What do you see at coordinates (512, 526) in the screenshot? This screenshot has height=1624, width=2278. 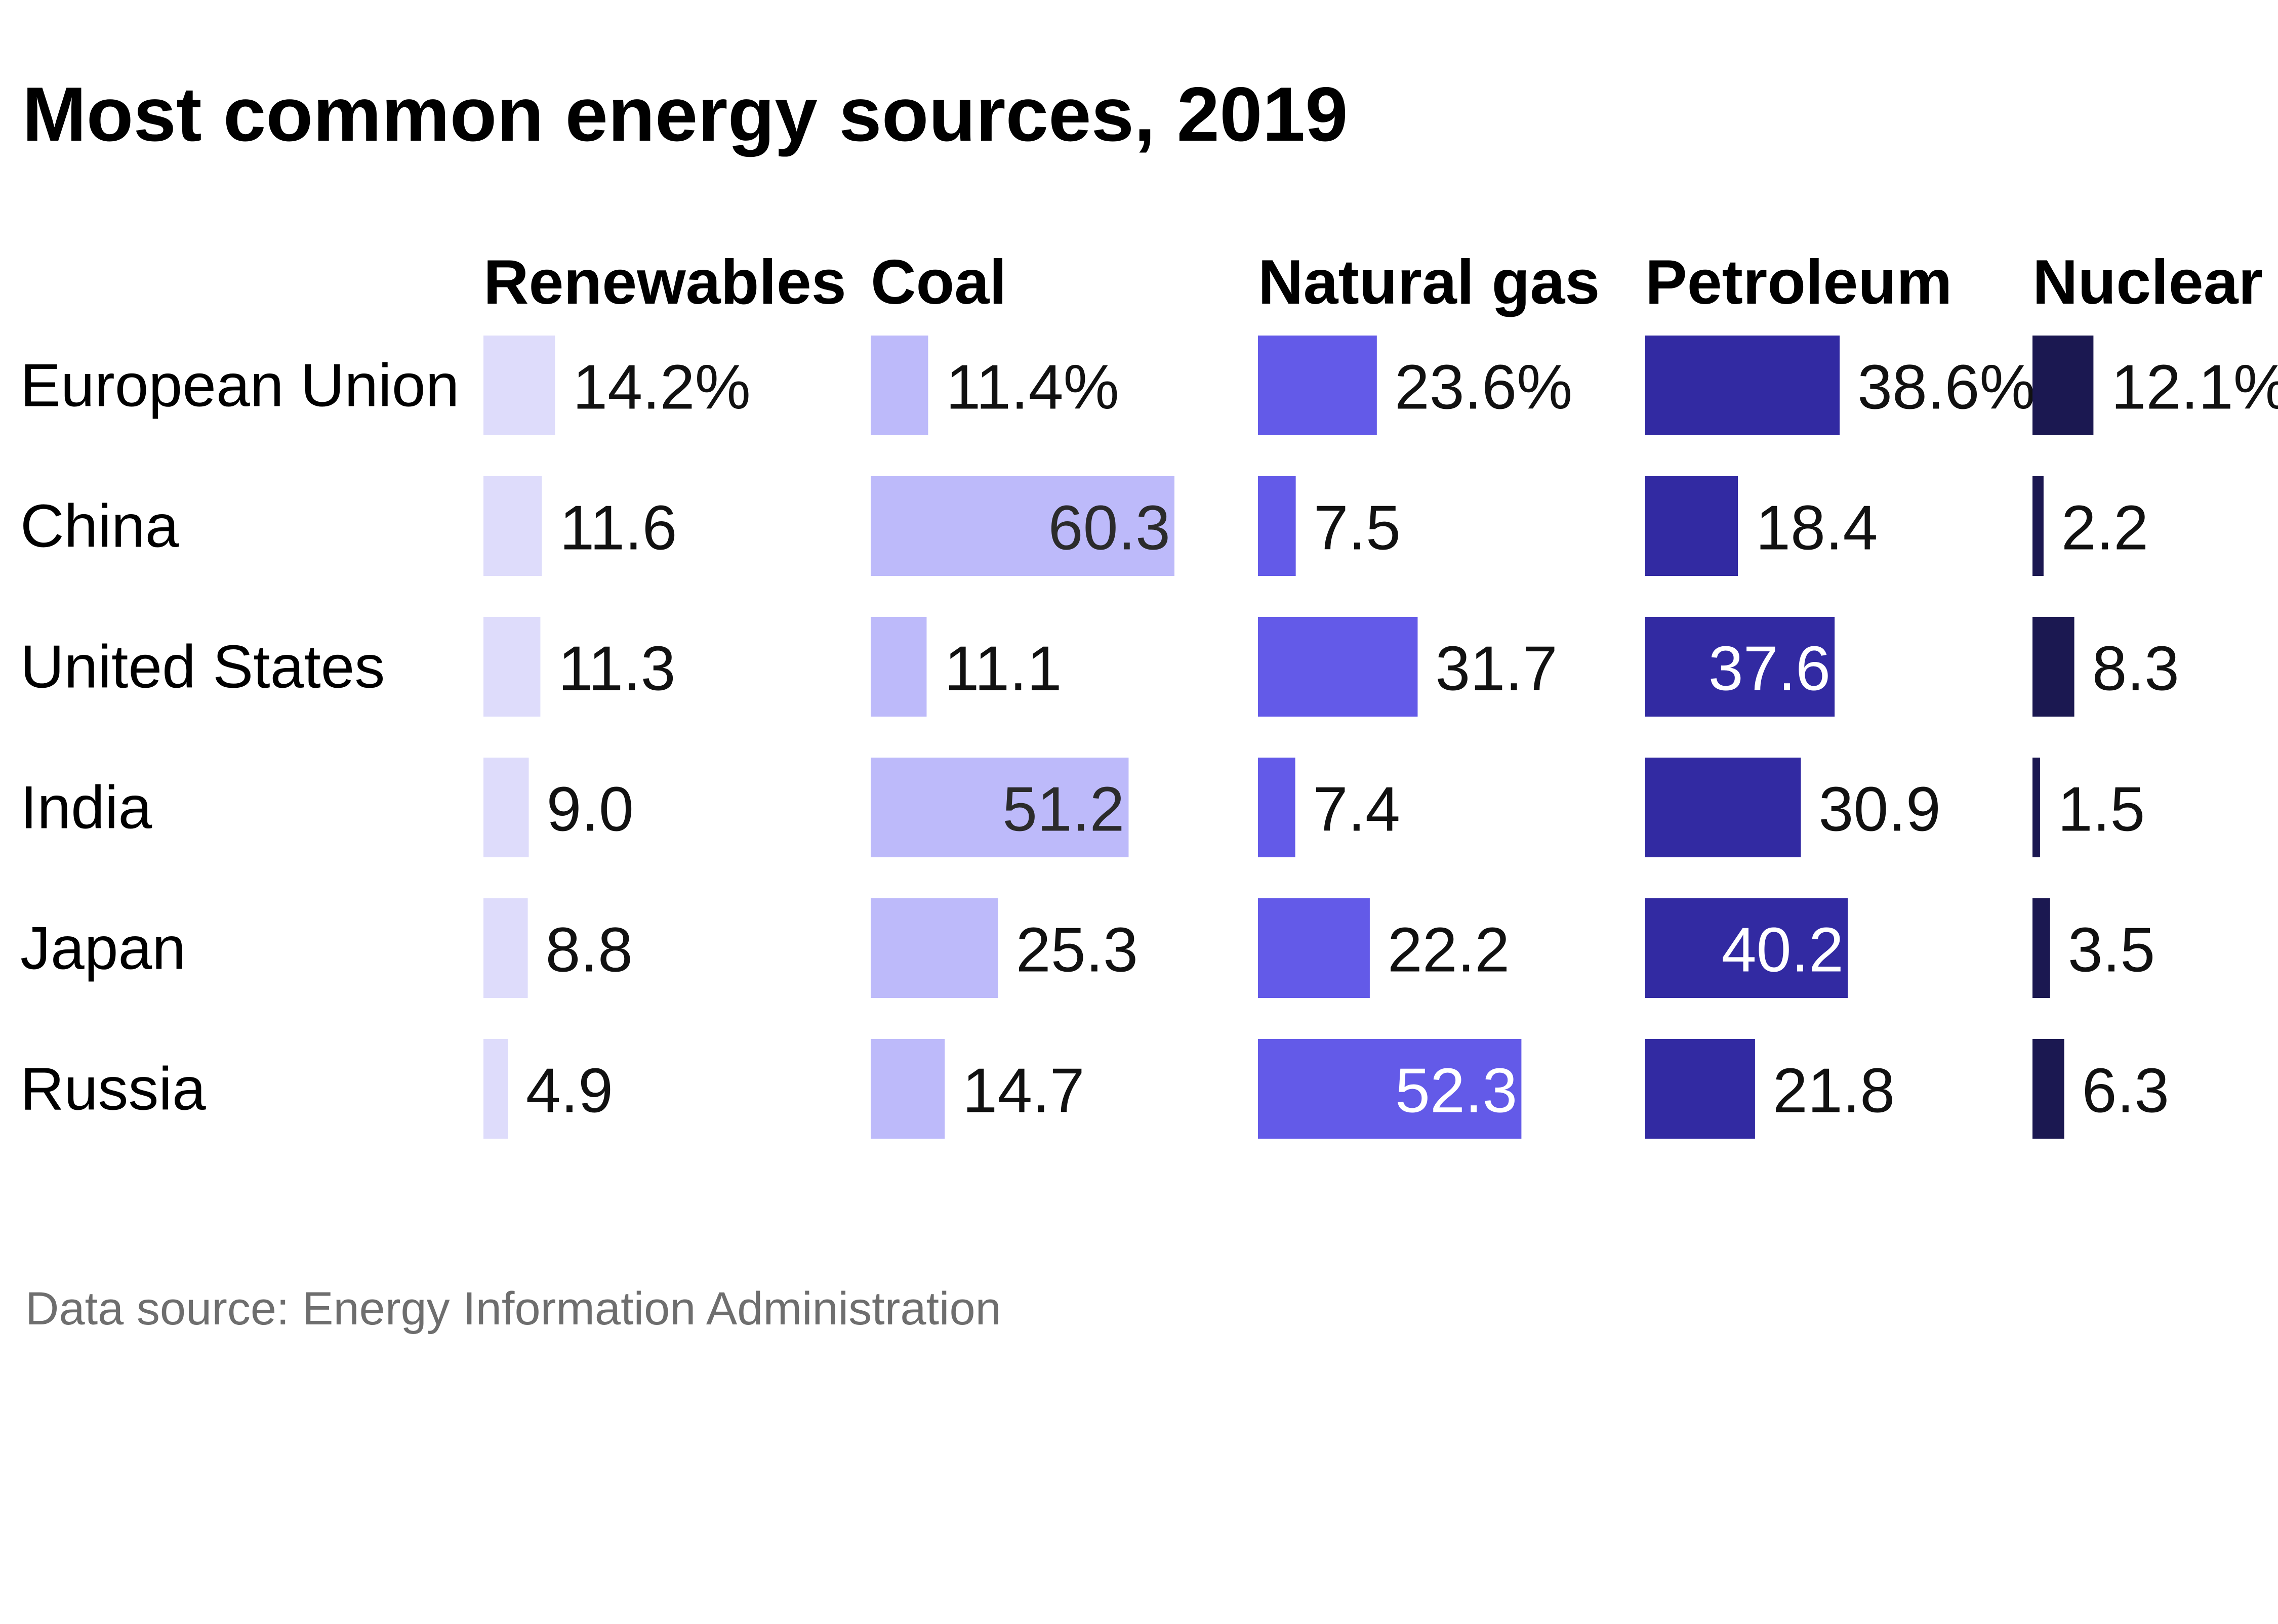 I see `bar-china-renewables` at bounding box center [512, 526].